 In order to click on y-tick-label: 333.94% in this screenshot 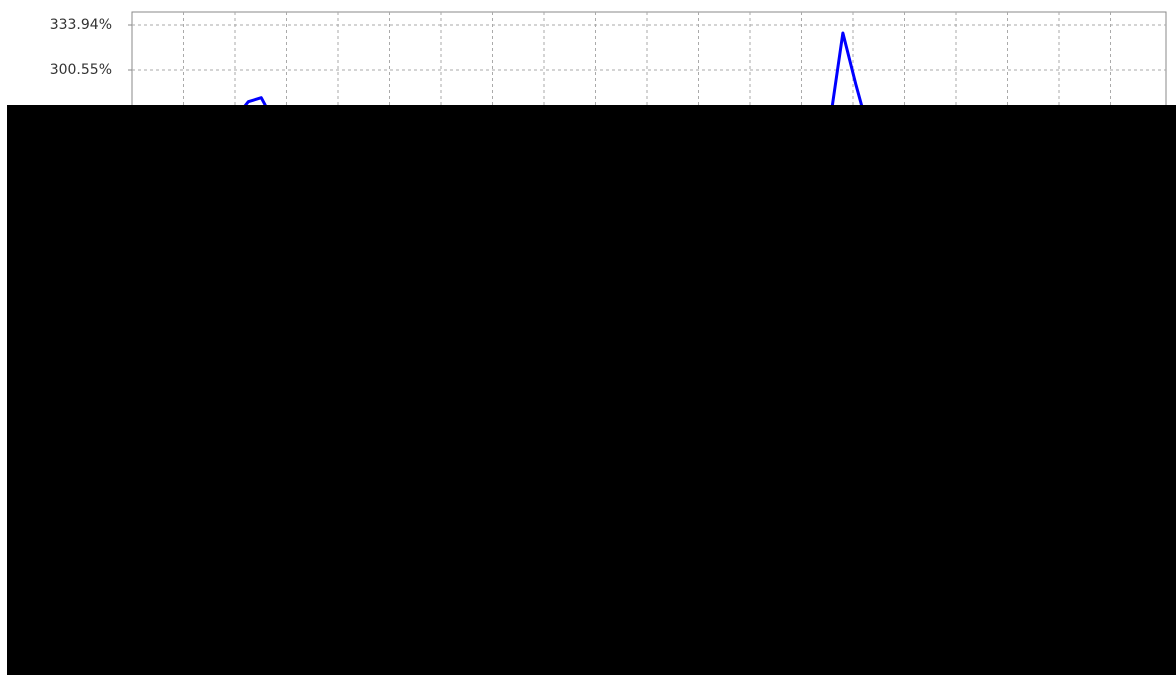, I will do `click(81, 25)`.